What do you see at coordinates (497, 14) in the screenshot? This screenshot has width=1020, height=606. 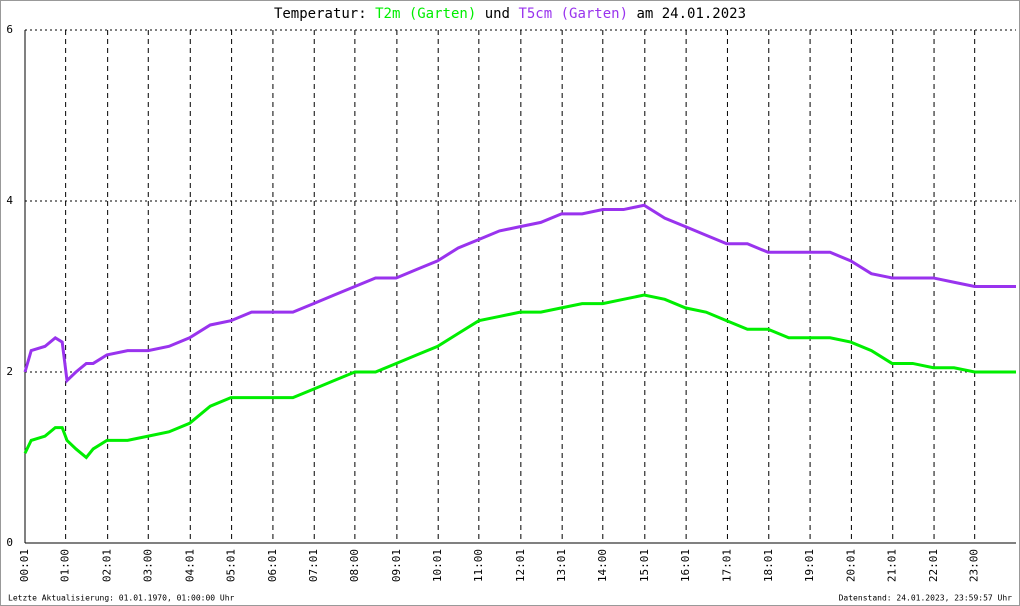 I see `title-middle: und` at bounding box center [497, 14].